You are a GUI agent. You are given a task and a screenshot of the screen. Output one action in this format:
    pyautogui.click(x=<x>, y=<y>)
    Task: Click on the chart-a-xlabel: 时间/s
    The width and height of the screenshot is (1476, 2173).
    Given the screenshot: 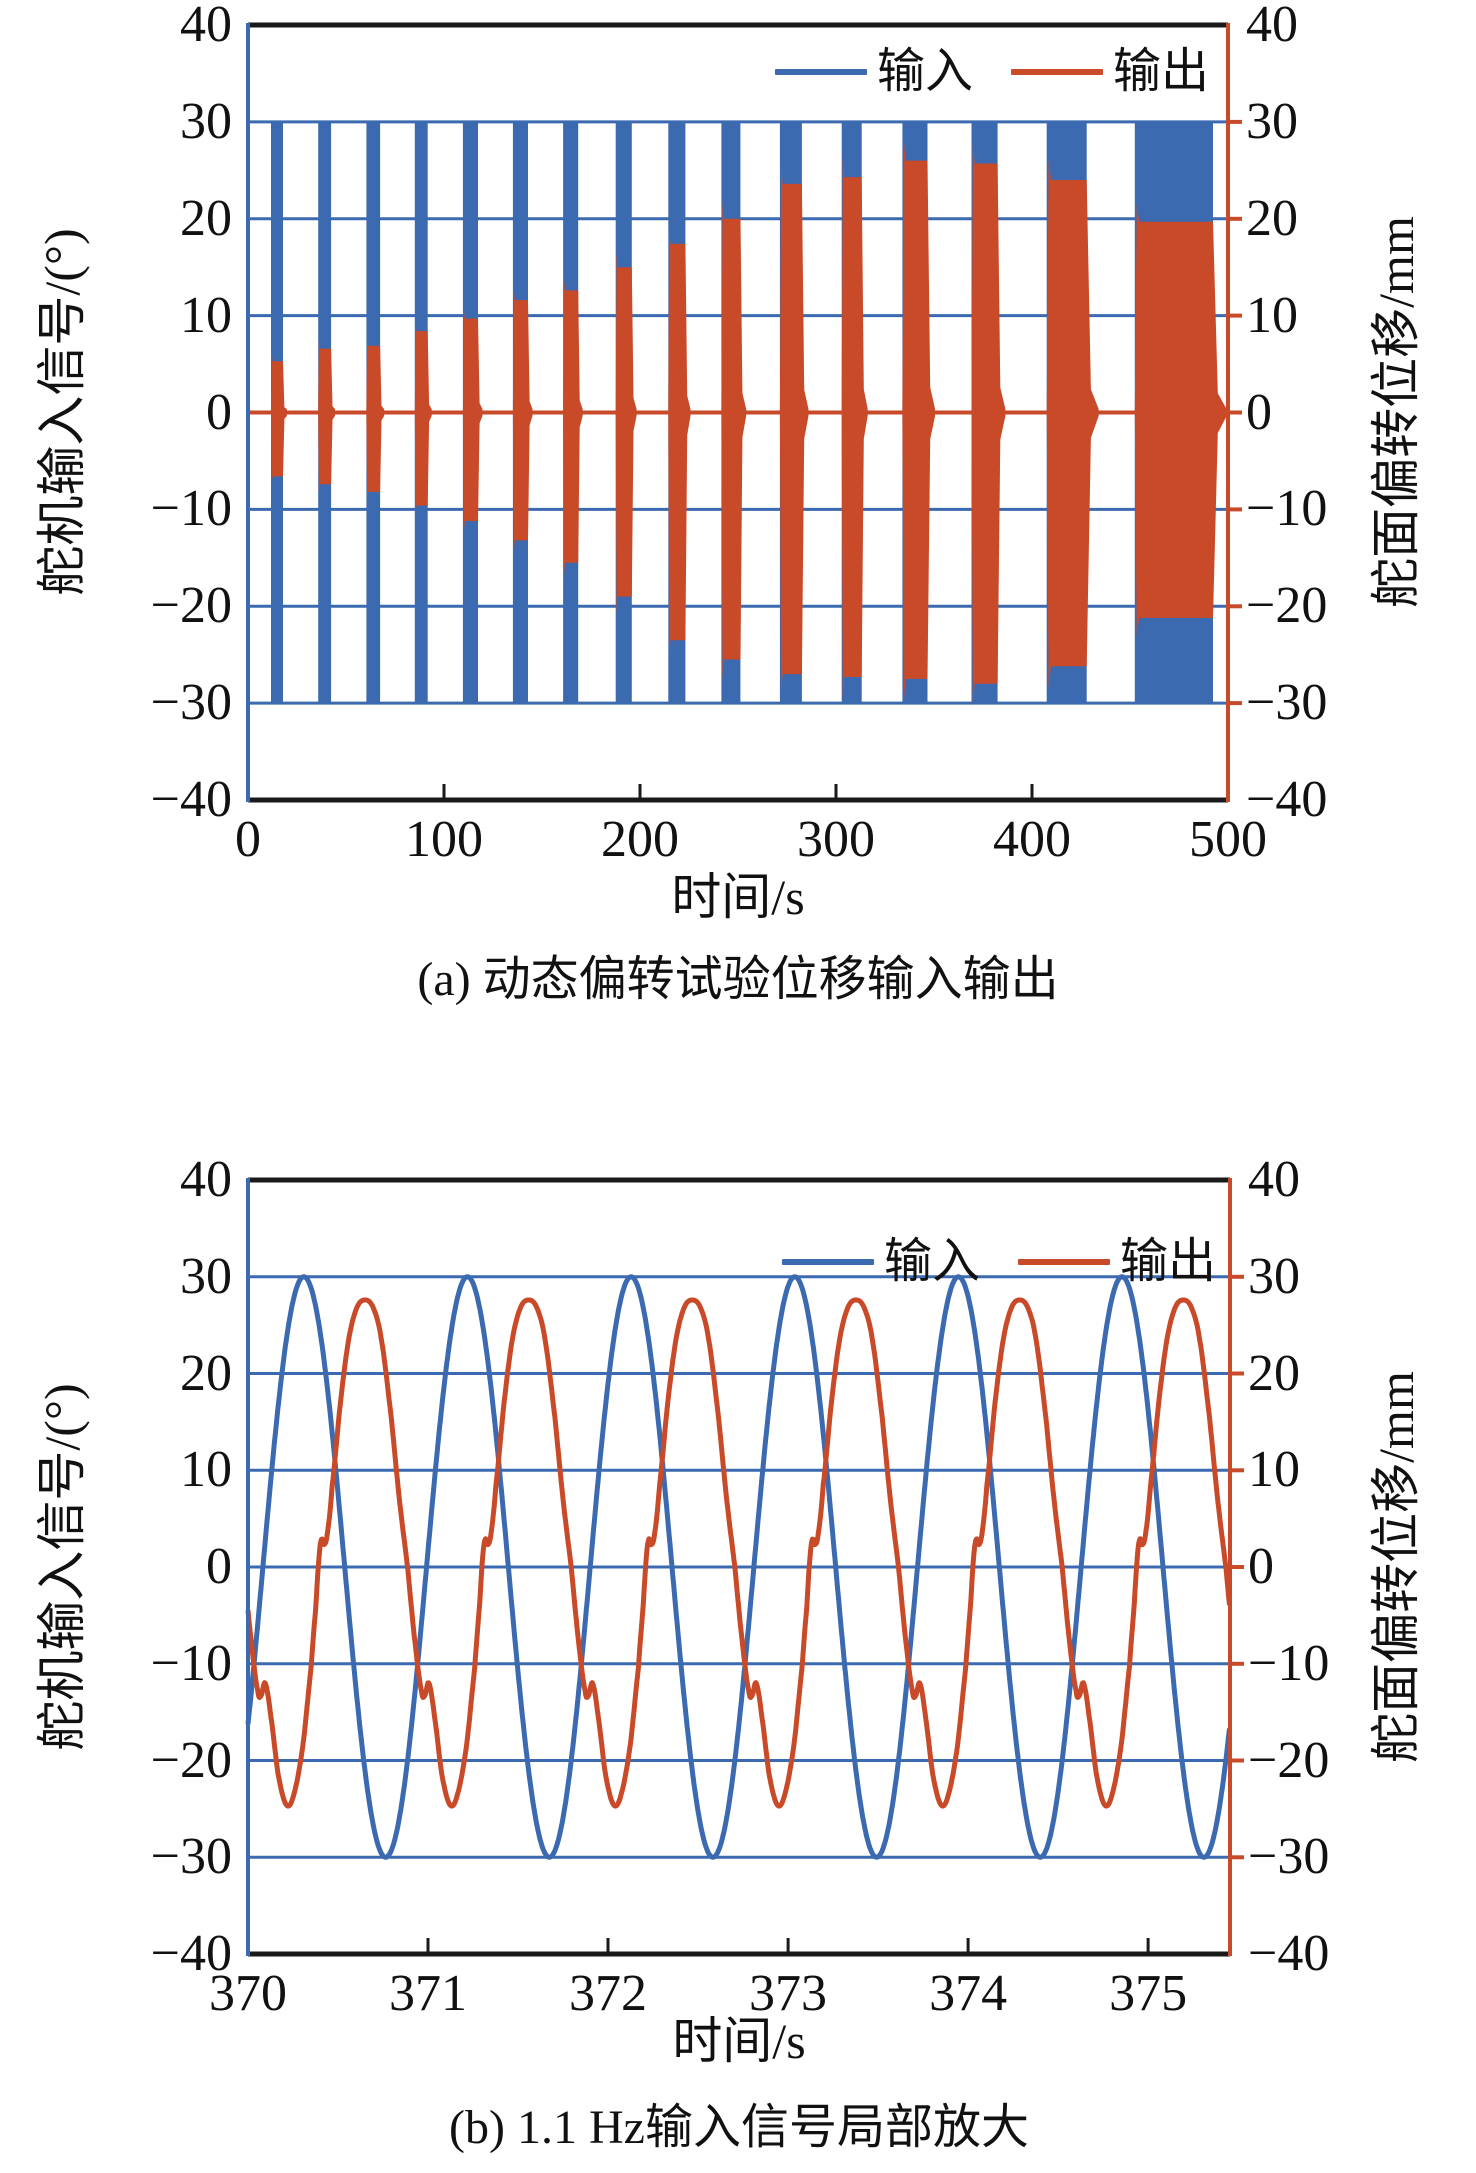 What is the action you would take?
    pyautogui.click(x=738, y=897)
    